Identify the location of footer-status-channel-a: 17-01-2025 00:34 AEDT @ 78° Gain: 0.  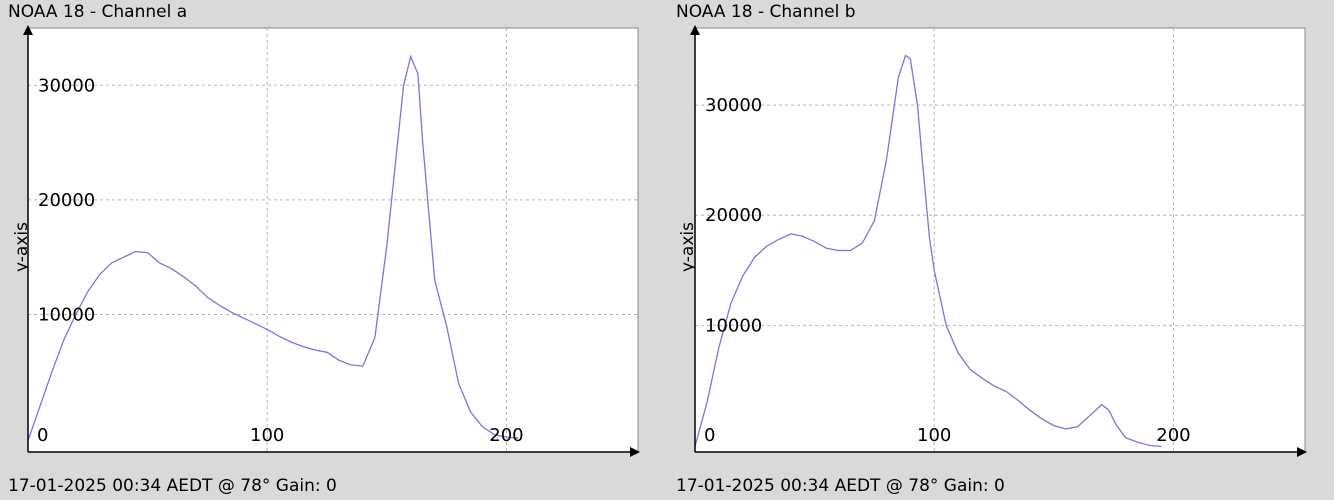
(172, 486).